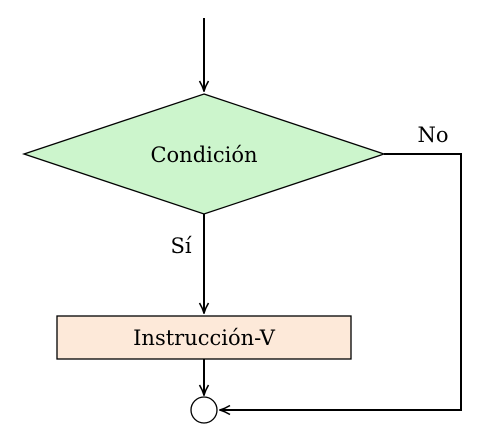 This screenshot has width=487, height=444. I want to click on instruction-box, so click(204, 337).